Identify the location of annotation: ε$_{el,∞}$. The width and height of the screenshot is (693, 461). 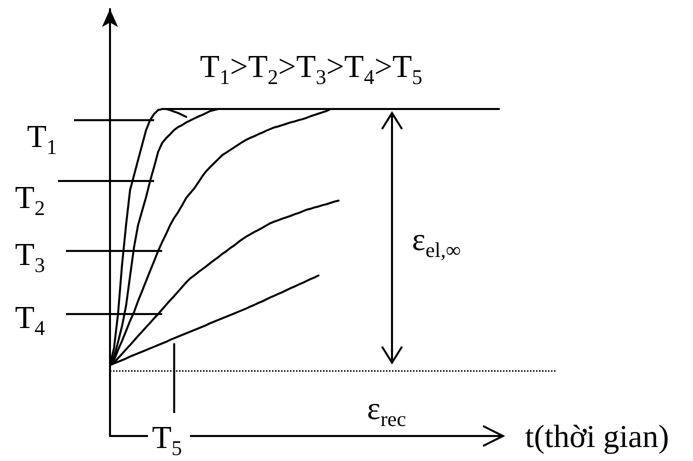
(436, 241).